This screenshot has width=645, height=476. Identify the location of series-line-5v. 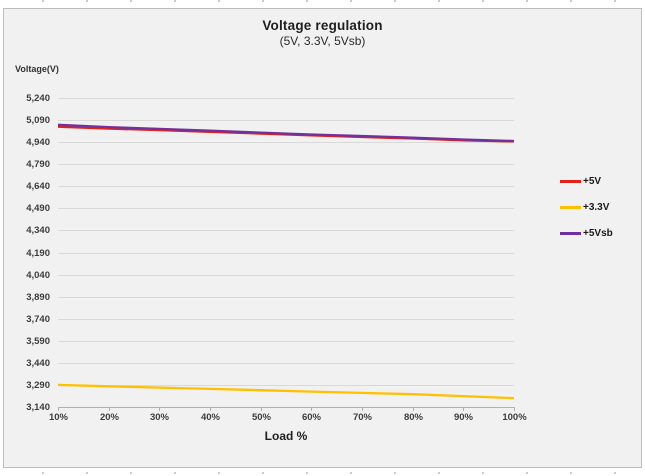
(286, 134).